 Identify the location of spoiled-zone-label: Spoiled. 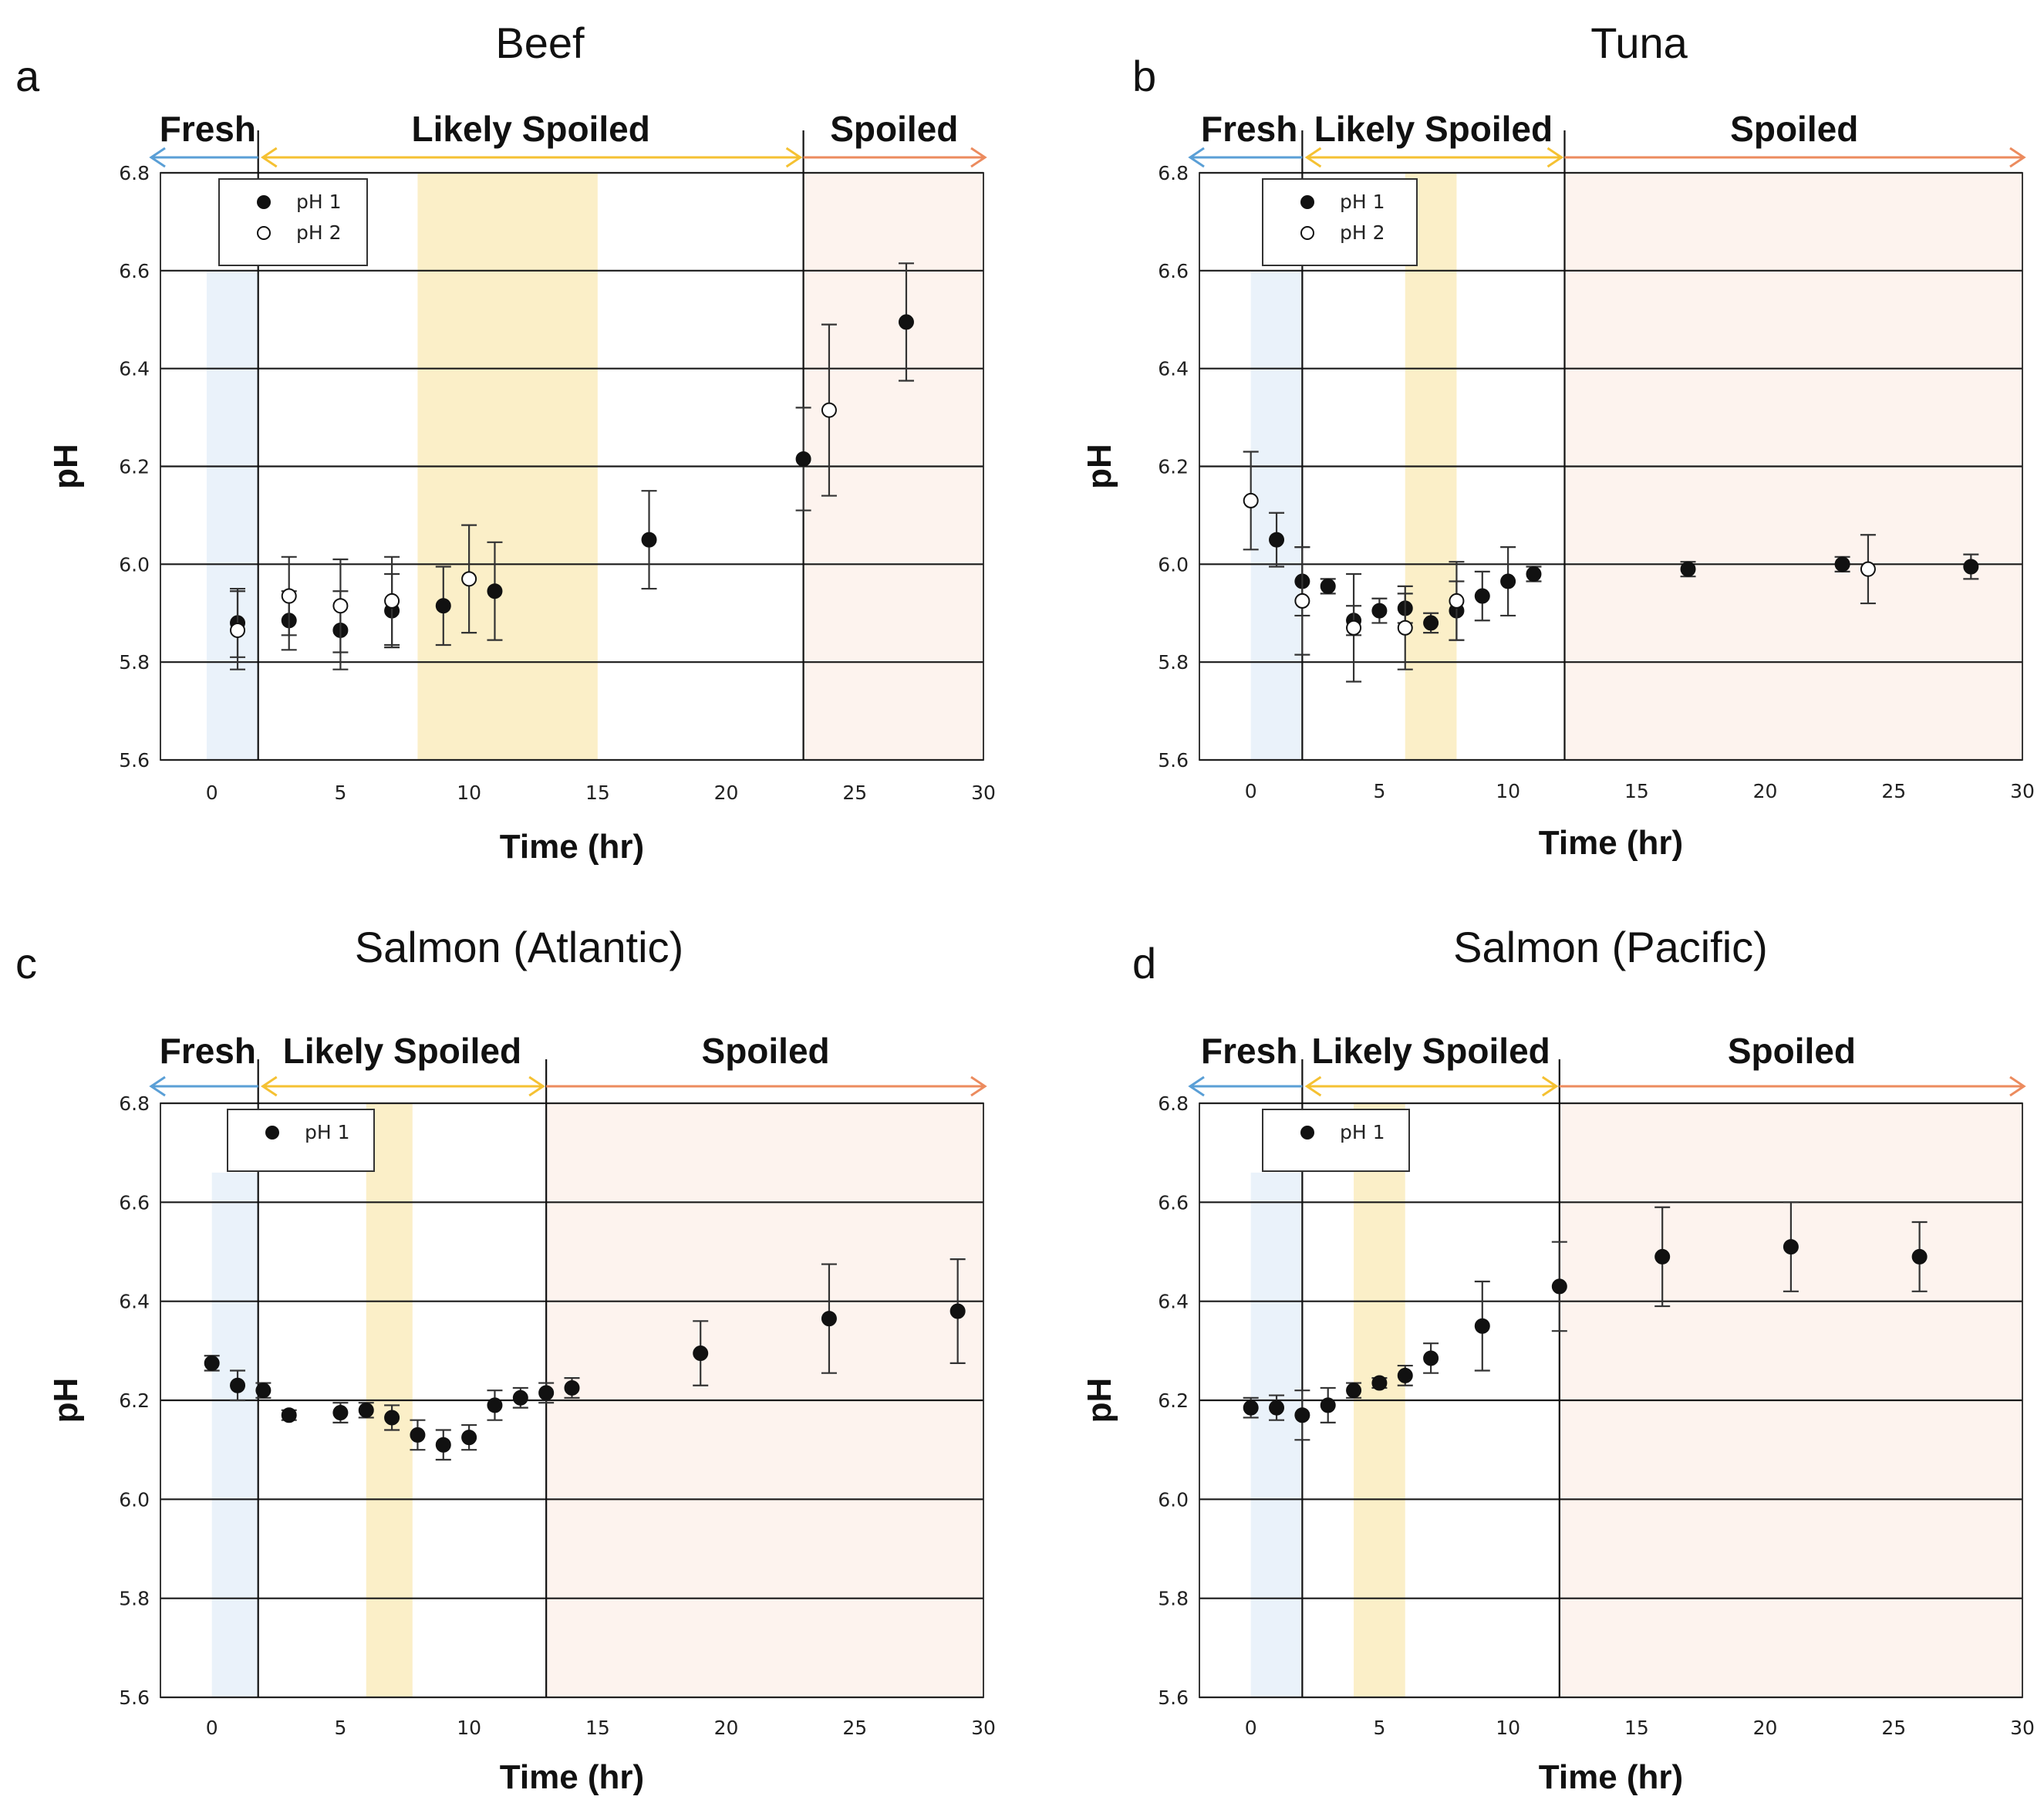
(1792, 1051).